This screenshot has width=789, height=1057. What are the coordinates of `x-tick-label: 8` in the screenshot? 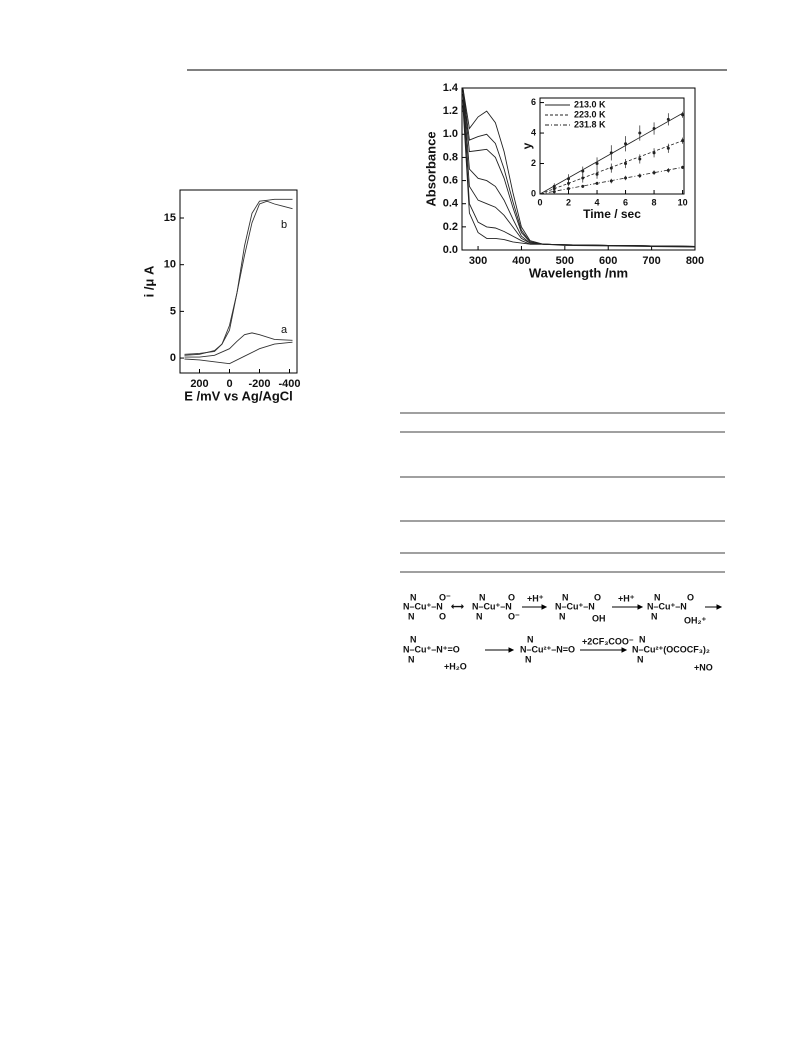 It's located at (654, 202).